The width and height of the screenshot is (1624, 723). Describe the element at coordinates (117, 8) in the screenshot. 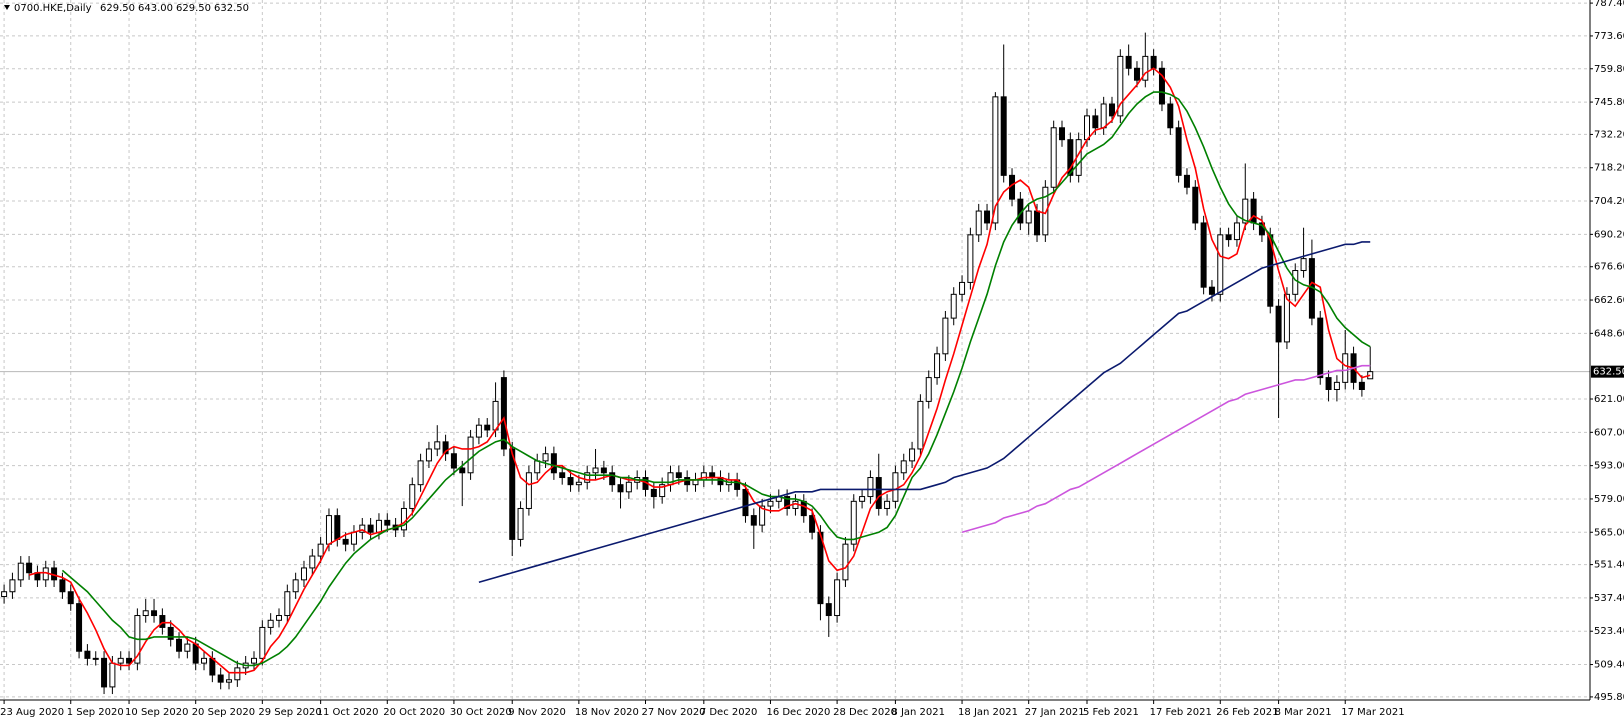

I see `header-value: 629.50` at that location.